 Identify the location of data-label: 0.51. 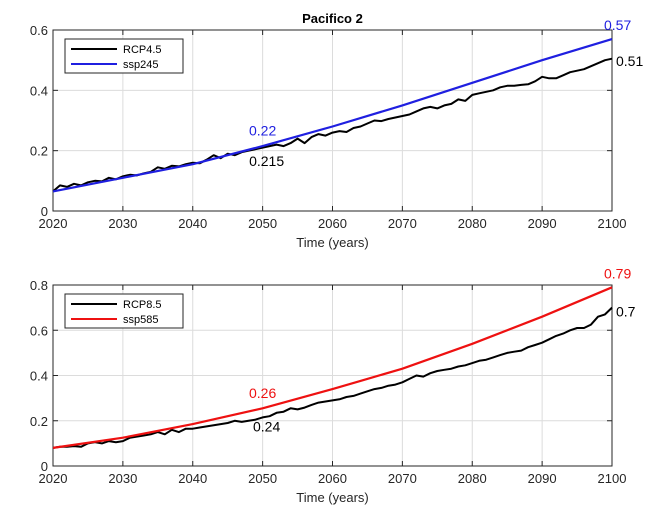
(629, 61).